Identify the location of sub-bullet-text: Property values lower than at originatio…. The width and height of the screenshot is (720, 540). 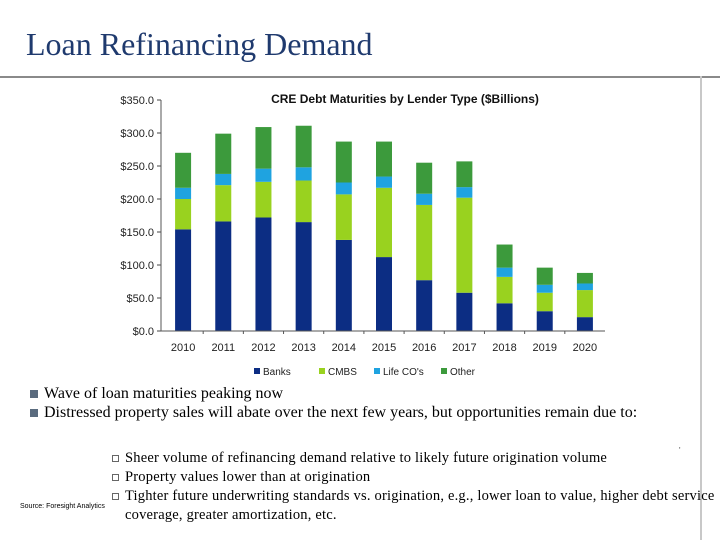
(248, 477).